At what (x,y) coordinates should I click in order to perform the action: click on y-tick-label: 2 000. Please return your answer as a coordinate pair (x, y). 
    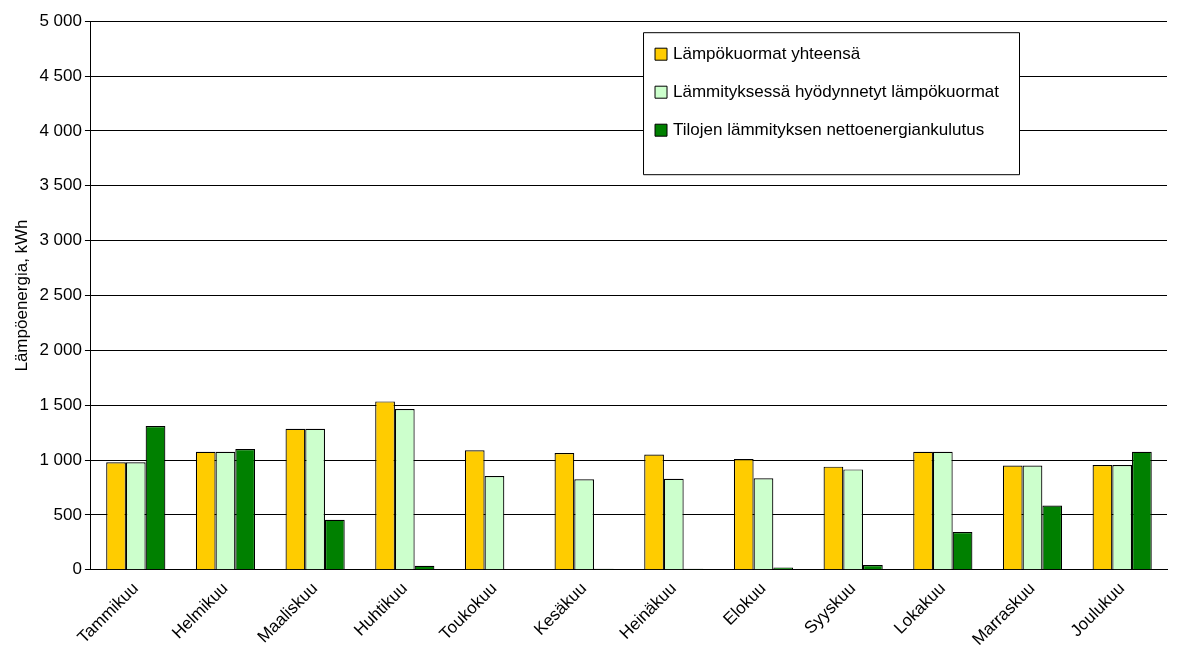
    Looking at the image, I should click on (60, 350).